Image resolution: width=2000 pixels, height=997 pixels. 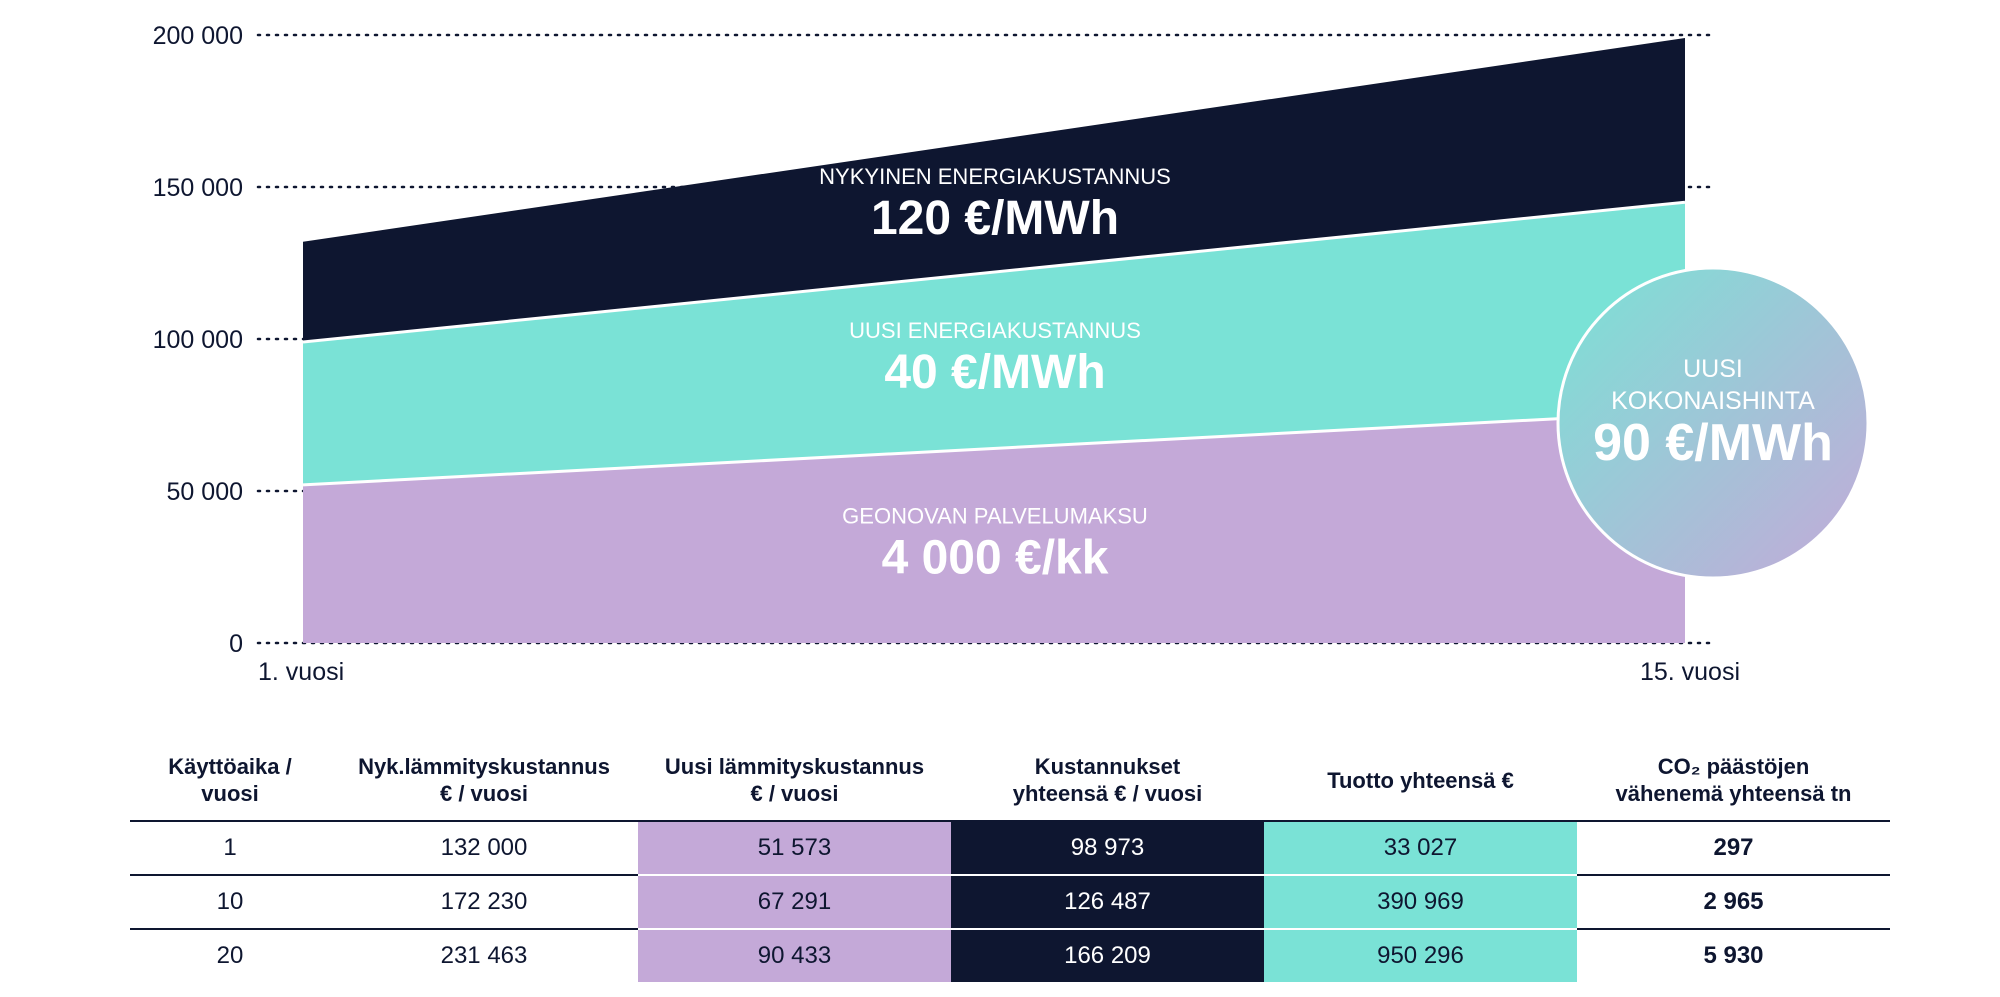 I want to click on table-cell: 231 463, so click(x=484, y=955).